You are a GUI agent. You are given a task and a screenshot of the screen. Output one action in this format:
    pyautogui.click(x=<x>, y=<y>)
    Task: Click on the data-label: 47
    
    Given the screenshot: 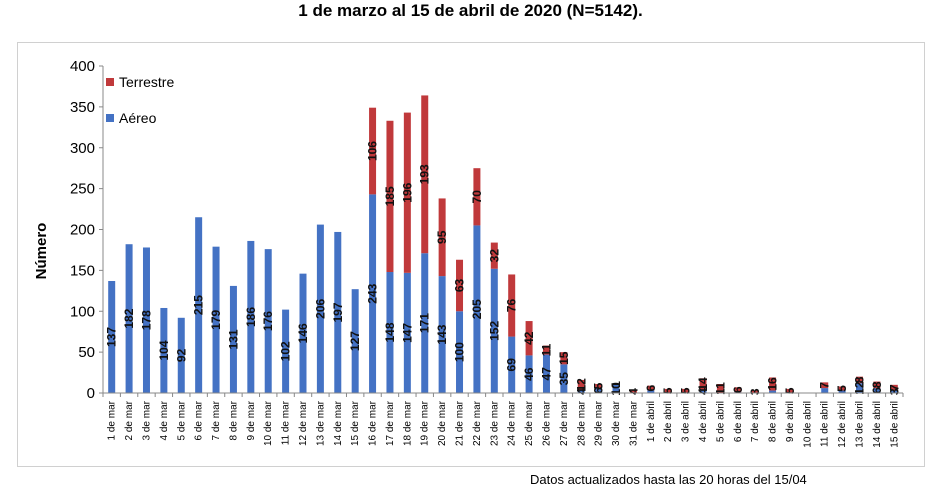 What is the action you would take?
    pyautogui.click(x=546, y=374)
    